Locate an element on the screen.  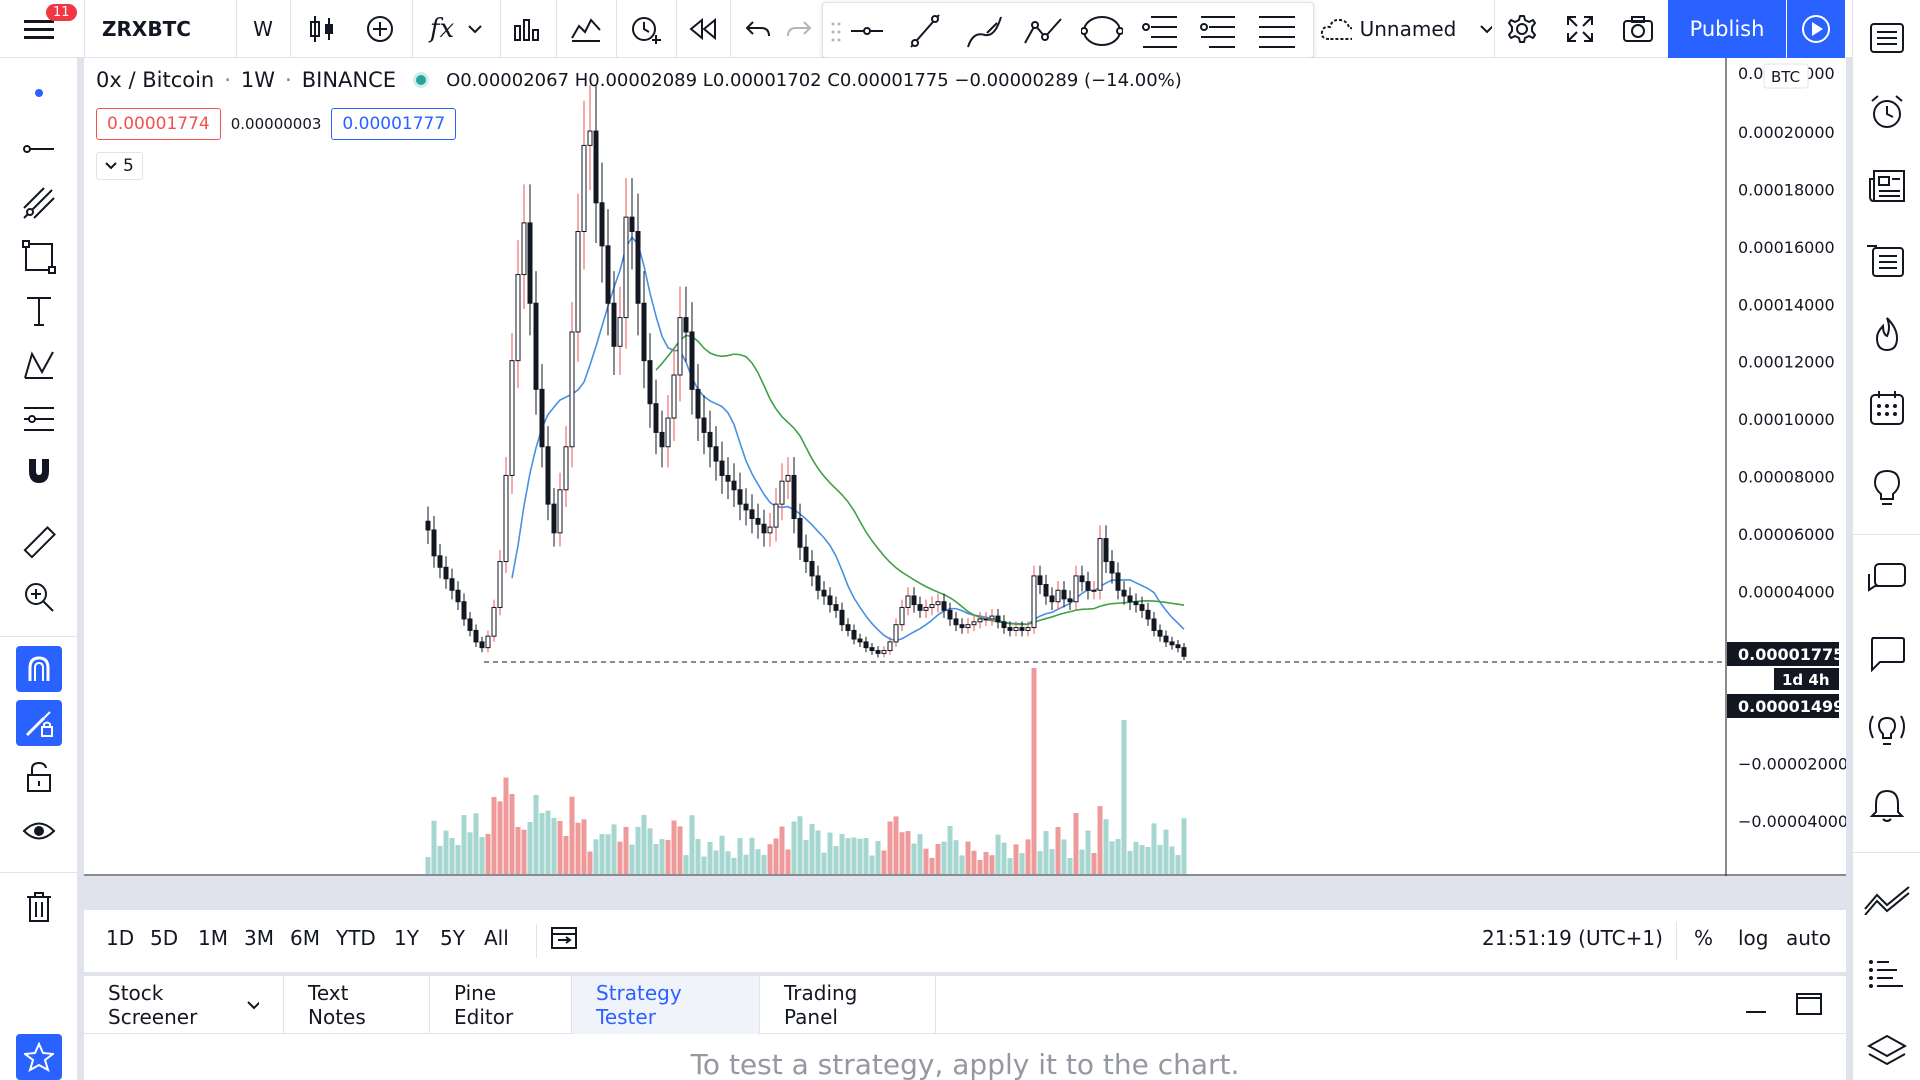
interval-button: W is located at coordinates (263, 29).